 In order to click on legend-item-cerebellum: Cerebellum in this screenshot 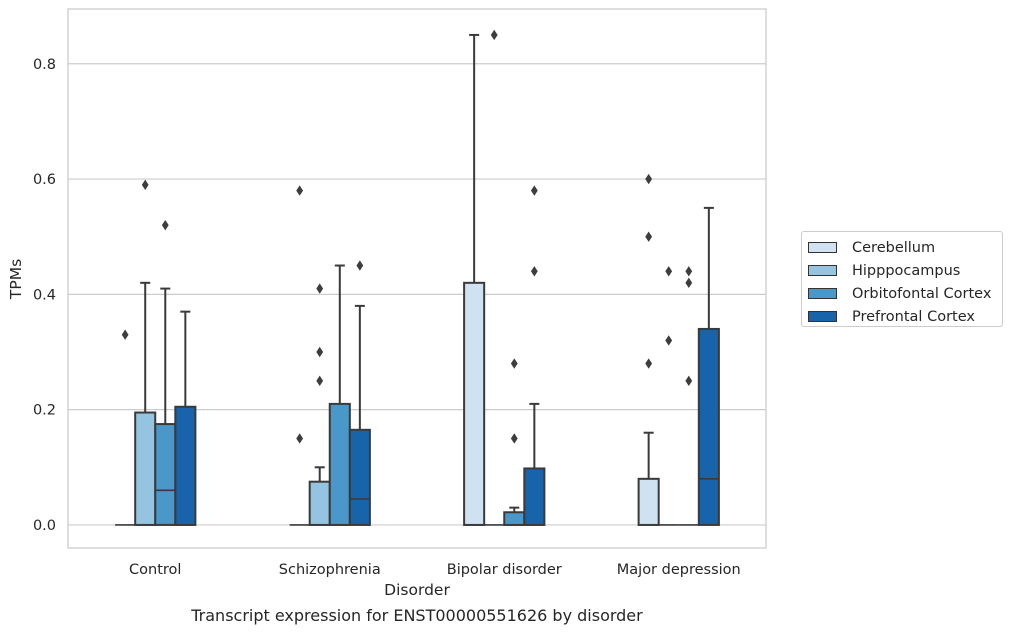, I will do `click(905, 247)`.